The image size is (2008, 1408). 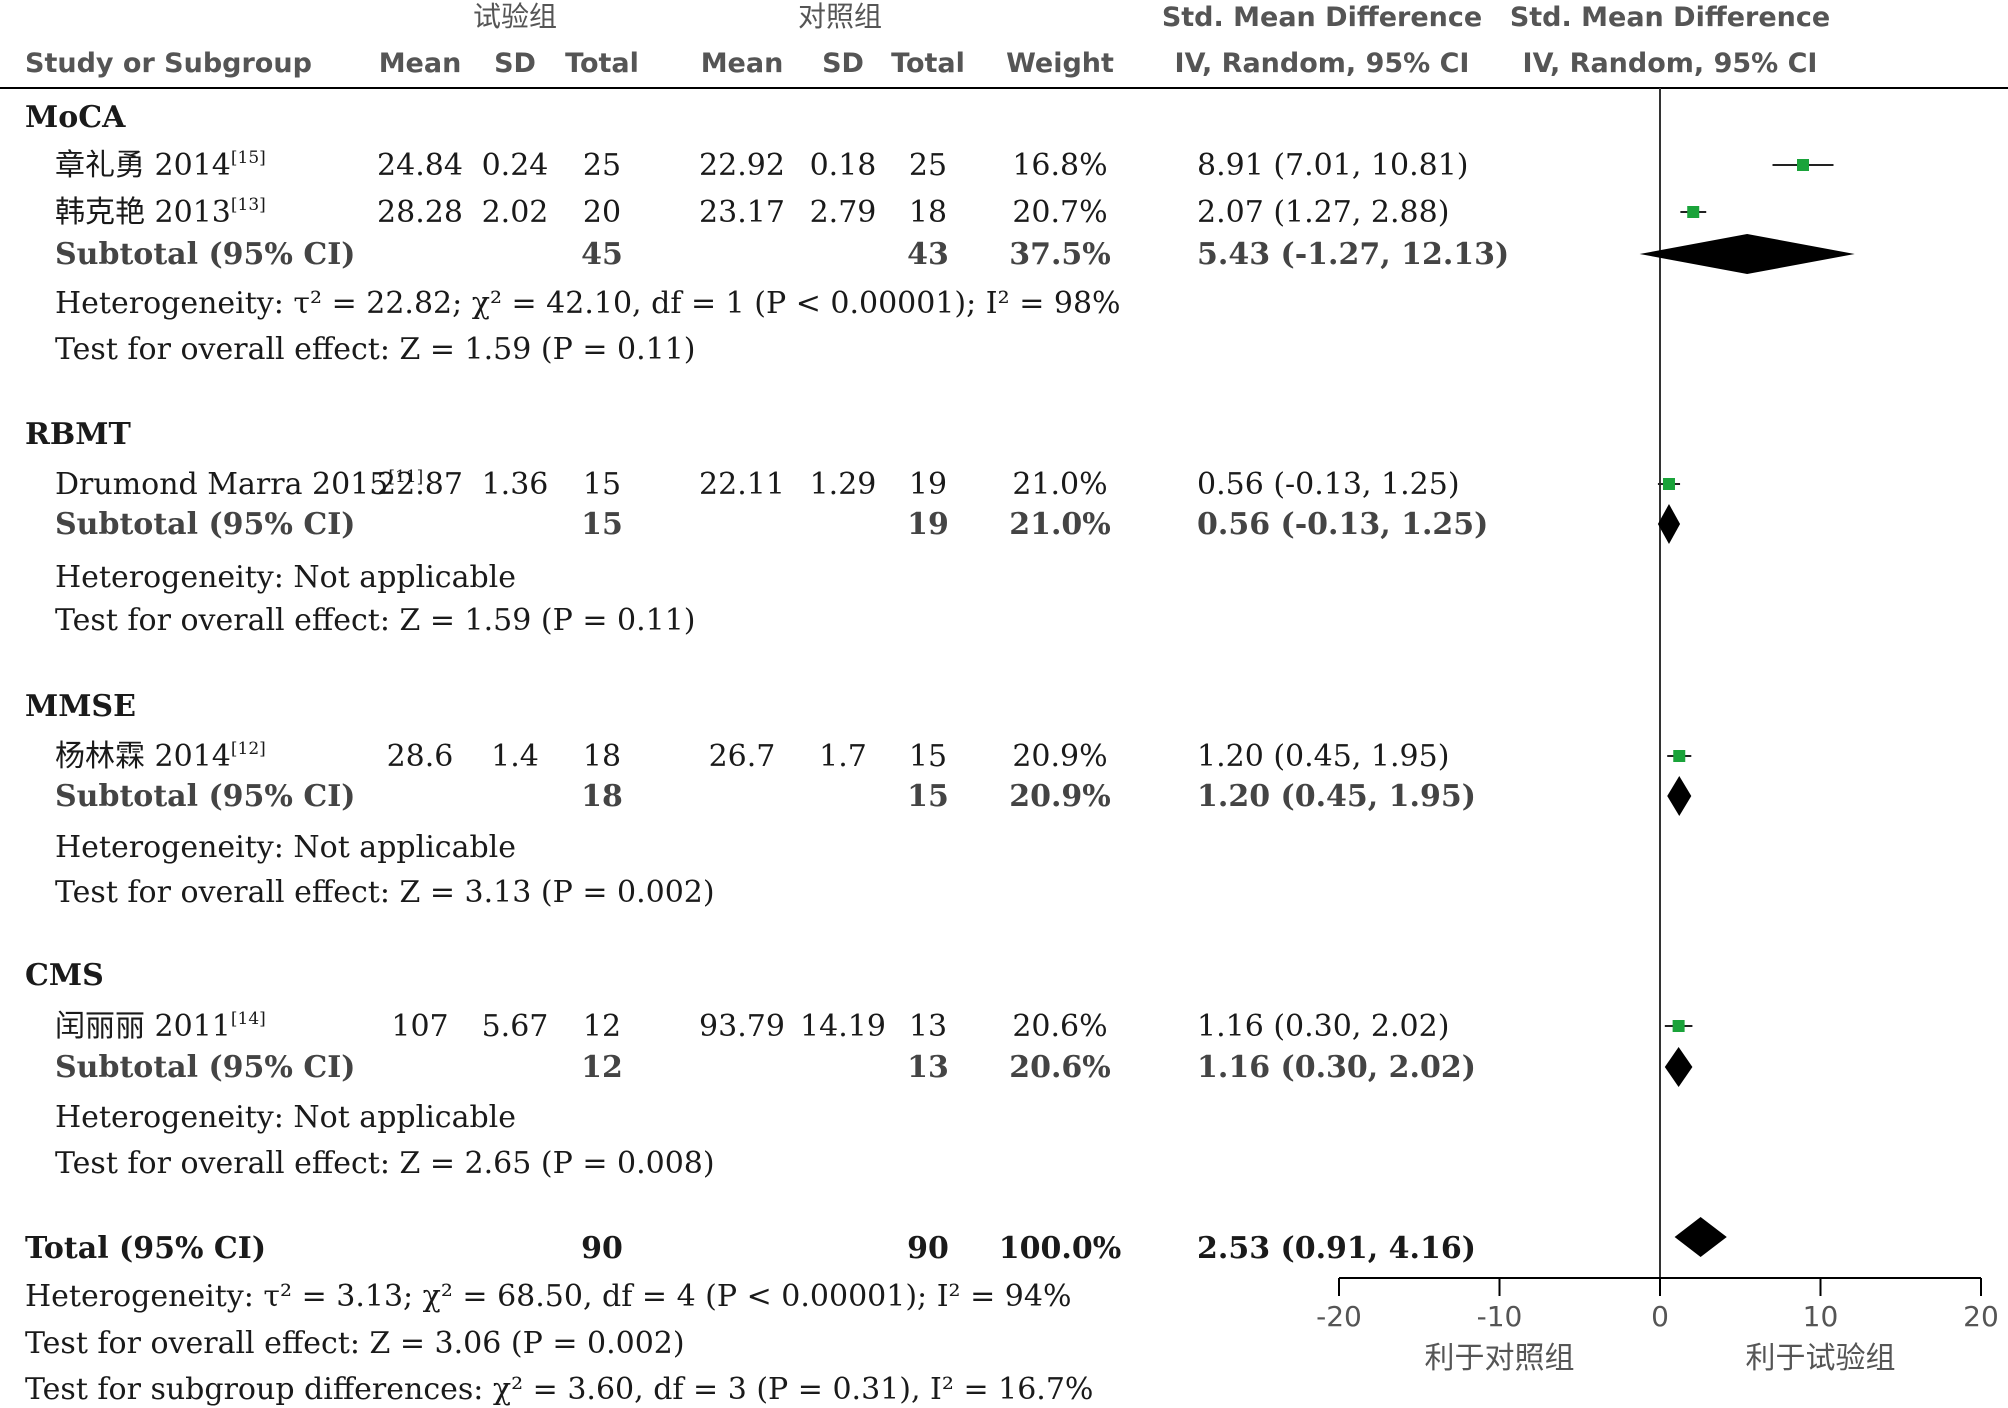 I want to click on weight: 21.0%, so click(x=1059, y=484).